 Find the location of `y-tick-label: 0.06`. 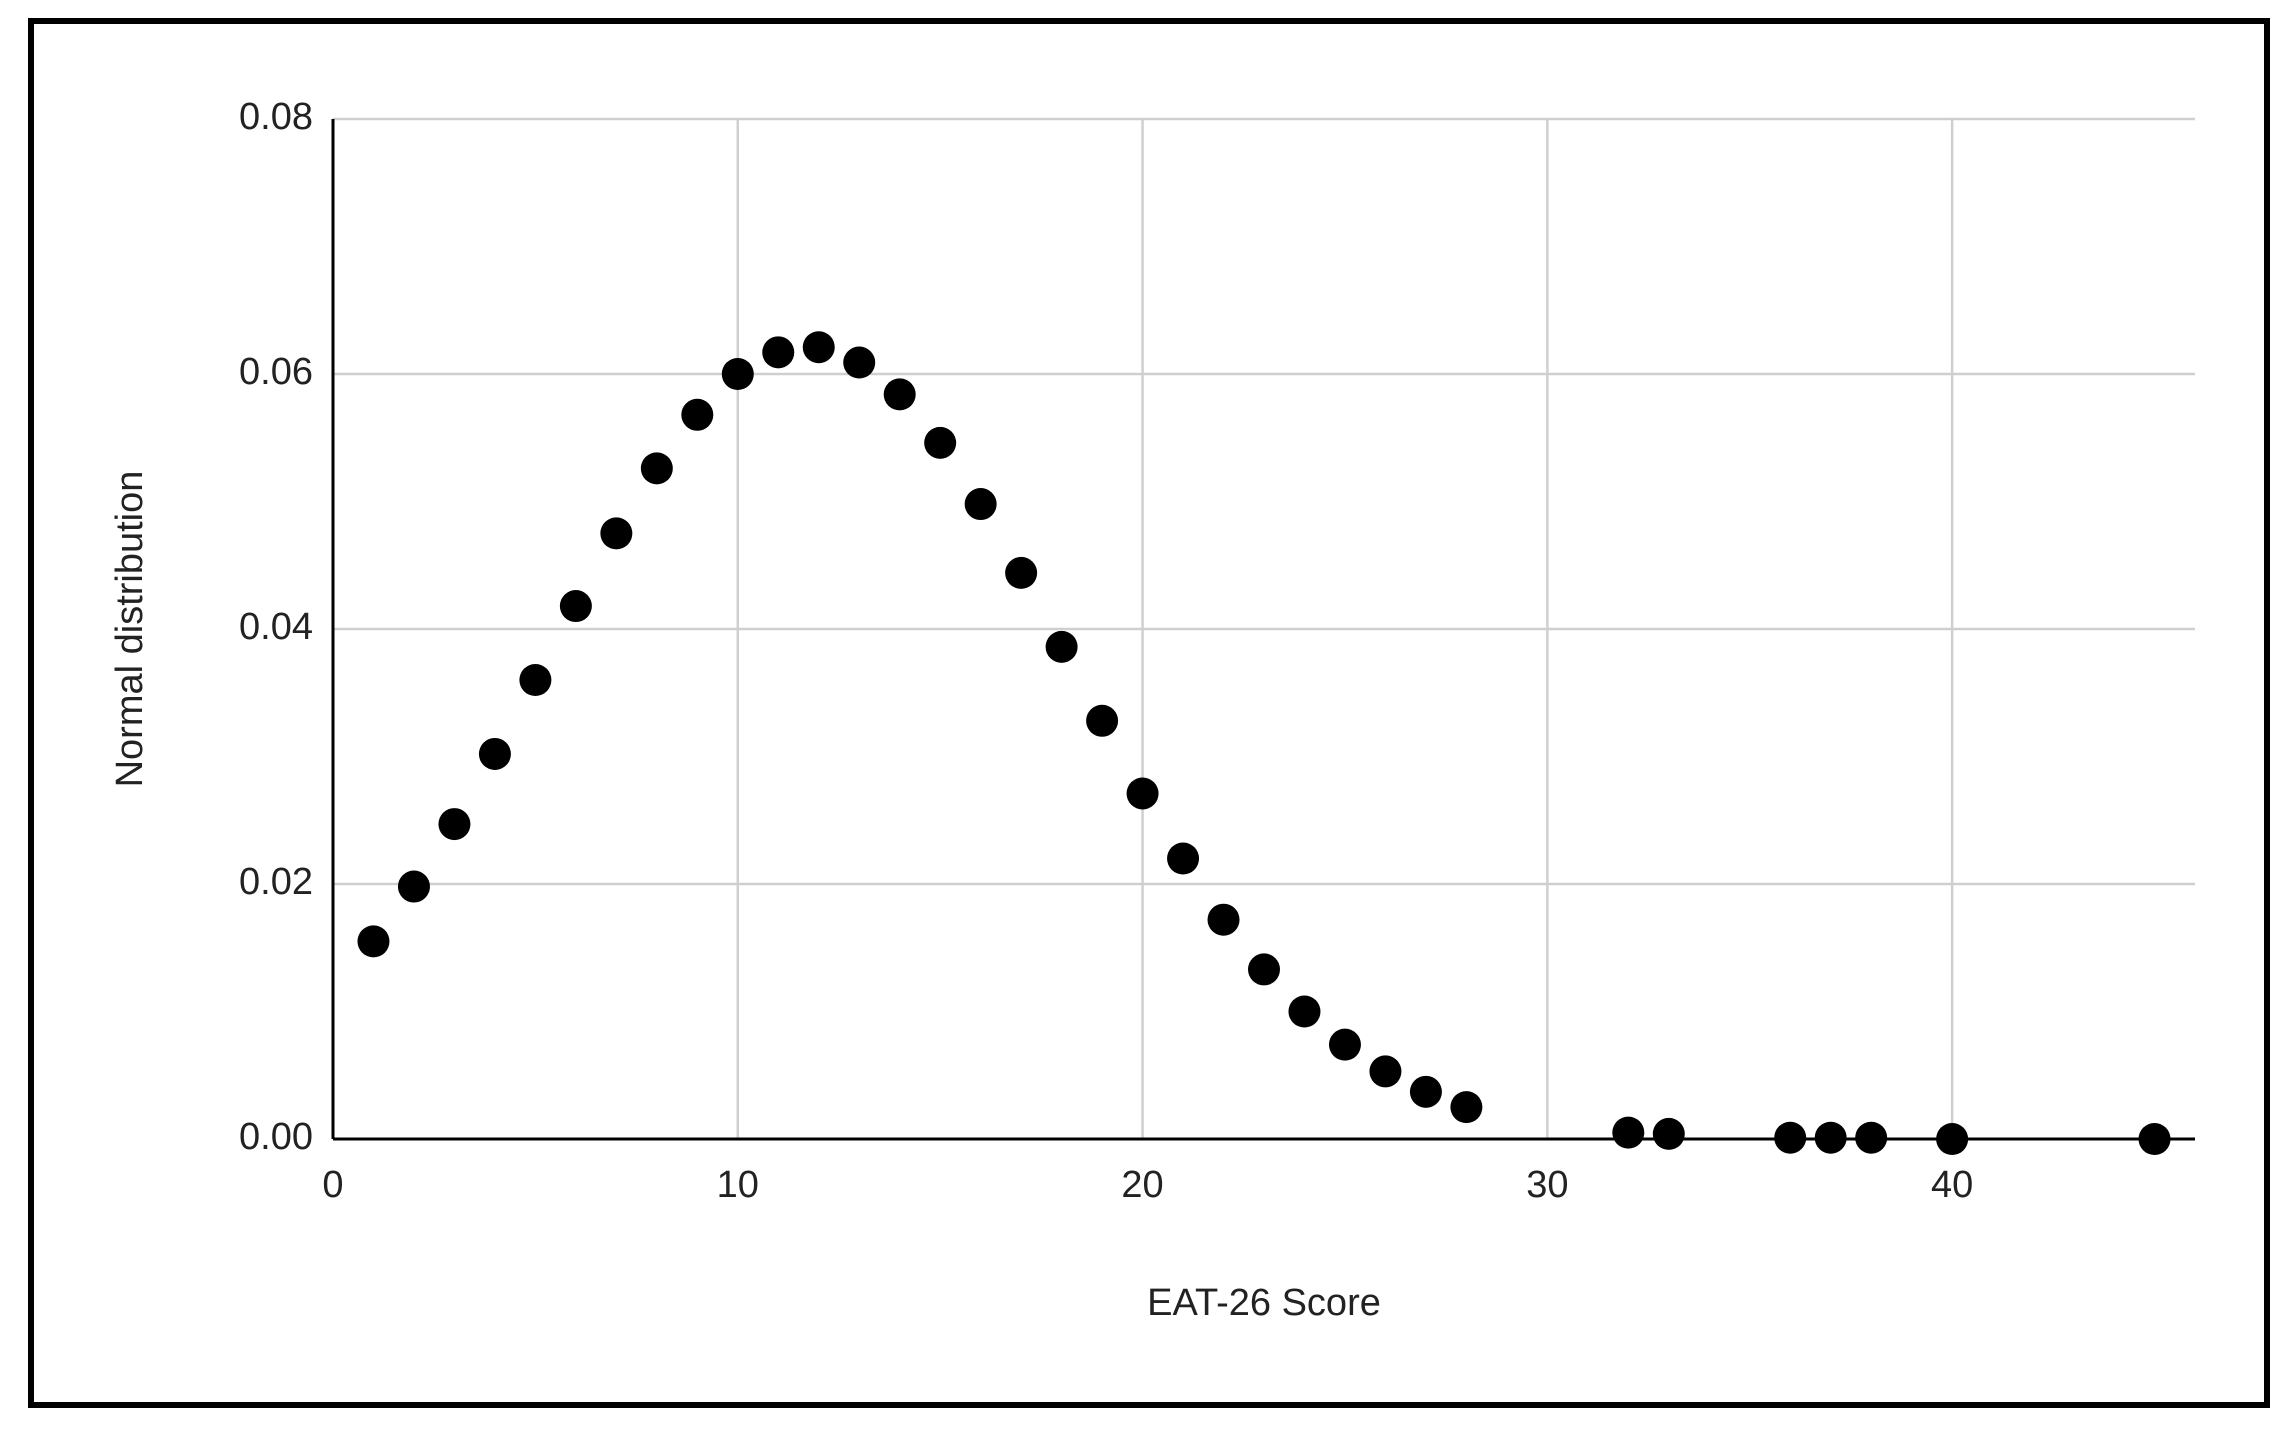

y-tick-label: 0.06 is located at coordinates (276, 372).